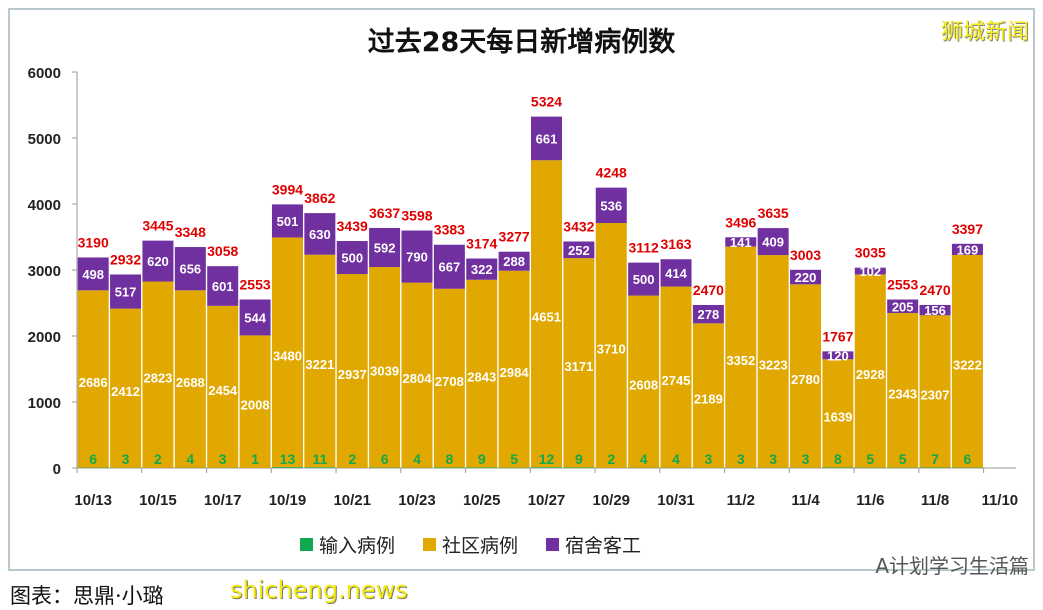 The height and width of the screenshot is (610, 1043). What do you see at coordinates (352, 500) in the screenshot?
I see `x-tick-label: 10/21` at bounding box center [352, 500].